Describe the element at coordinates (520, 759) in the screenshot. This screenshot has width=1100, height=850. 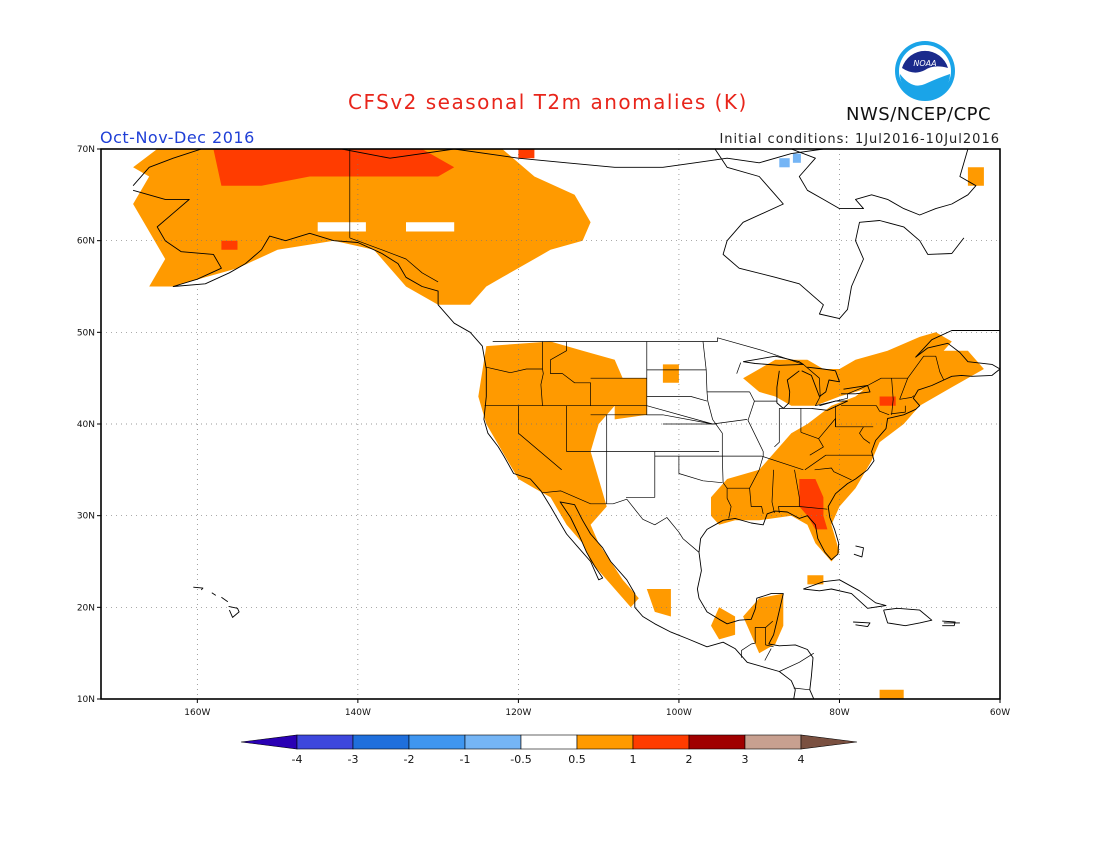
I see `colorbar-label: -0.5` at that location.